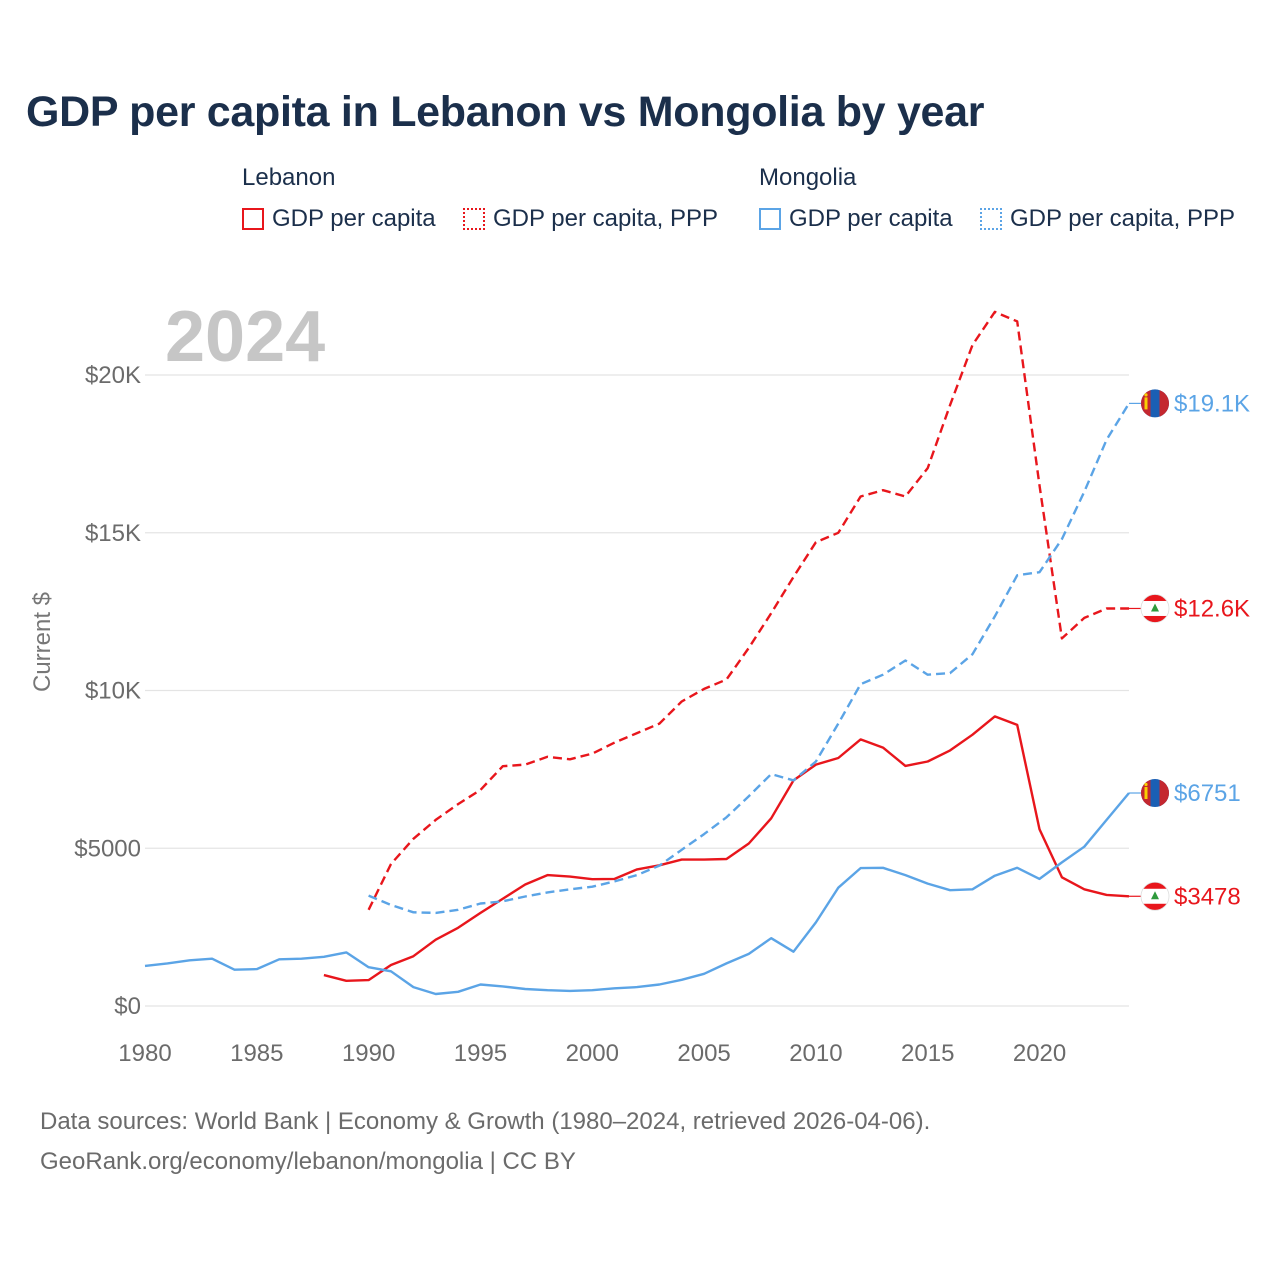 Image resolution: width=1280 pixels, height=1280 pixels. Describe the element at coordinates (991, 219) in the screenshot. I see `legend-swatch-dotted-blue` at that location.